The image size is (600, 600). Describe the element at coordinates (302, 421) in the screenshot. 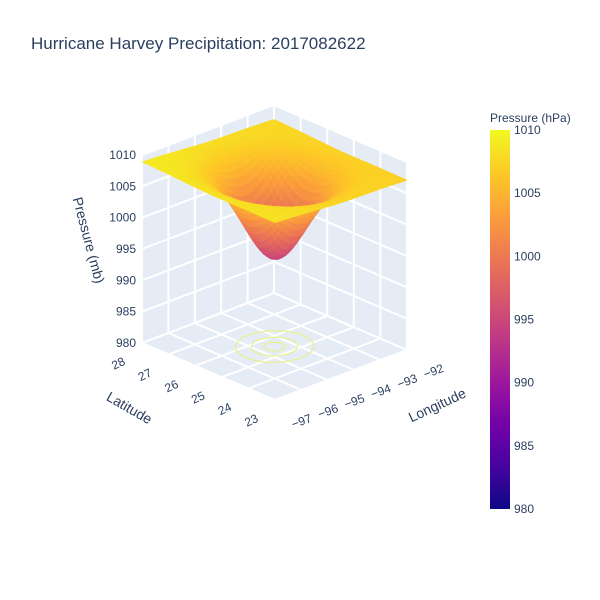

I see `longitude-tick-label: −97` at that location.